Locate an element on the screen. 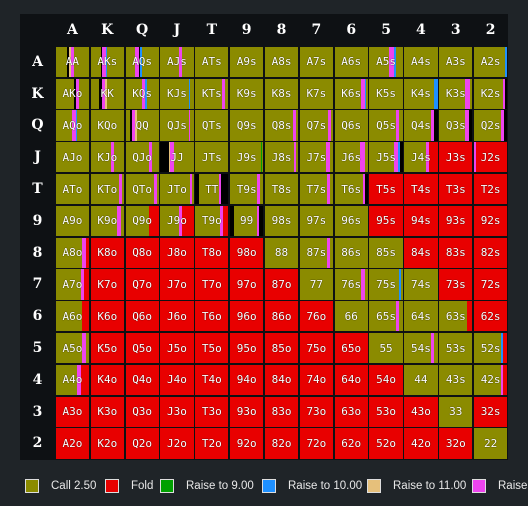 The height and width of the screenshot is (506, 528). hand-cell-KQo: KQo is located at coordinates (107, 125).